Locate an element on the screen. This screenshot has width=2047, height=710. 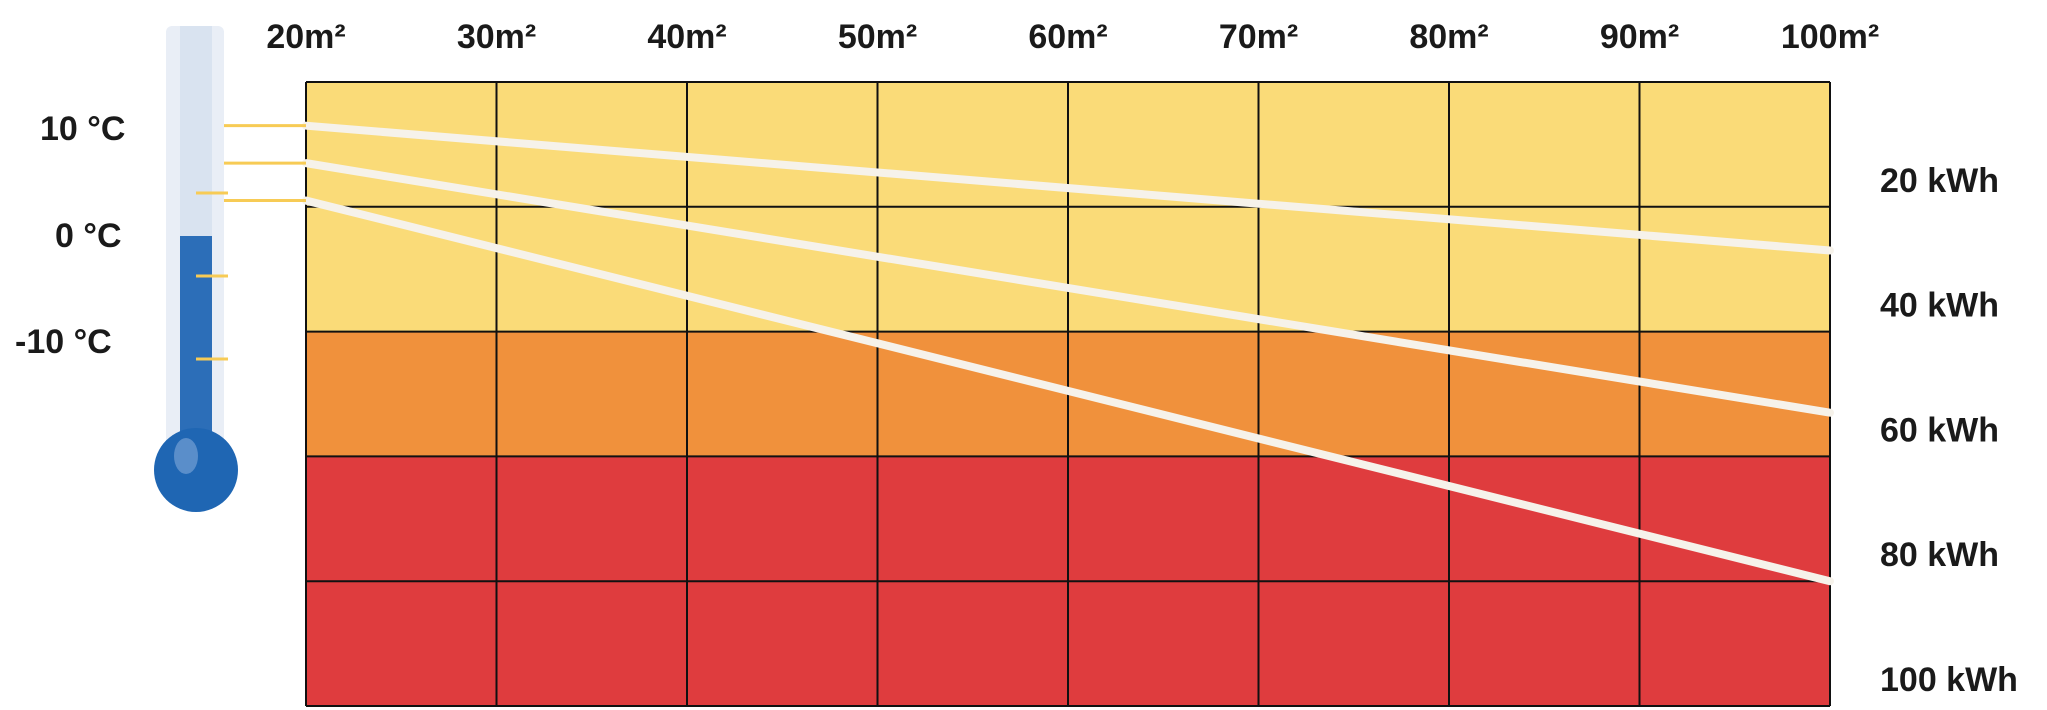
temperature-labels: 10 °C 0 °C -10 °C is located at coordinates (70, 235).